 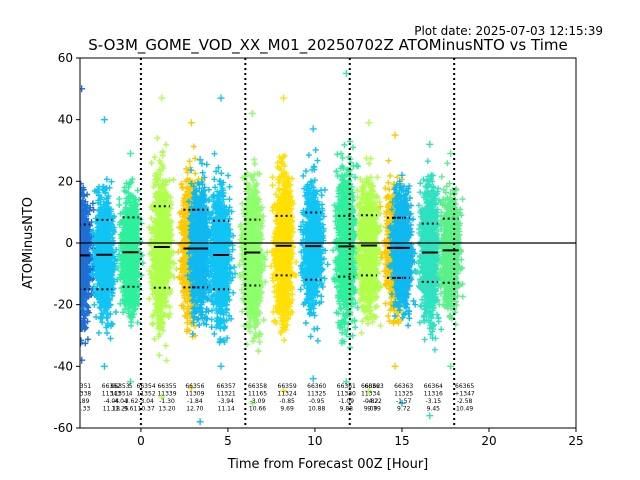 I want to click on plot-date: Plot date: 2025-07-03 12:15:39, so click(x=508, y=31).